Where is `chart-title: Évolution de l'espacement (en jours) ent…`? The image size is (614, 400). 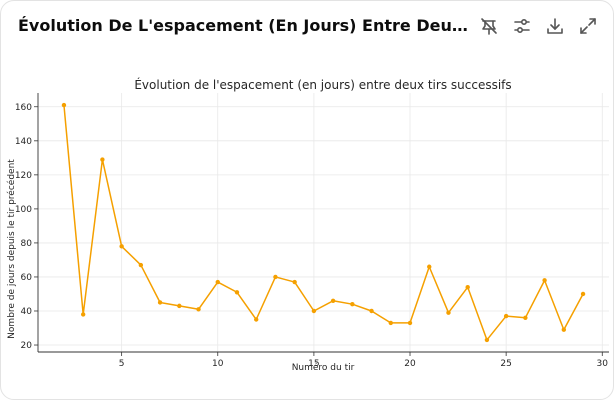 chart-title: Évolution de l'espacement (en jours) ent… is located at coordinates (322, 84).